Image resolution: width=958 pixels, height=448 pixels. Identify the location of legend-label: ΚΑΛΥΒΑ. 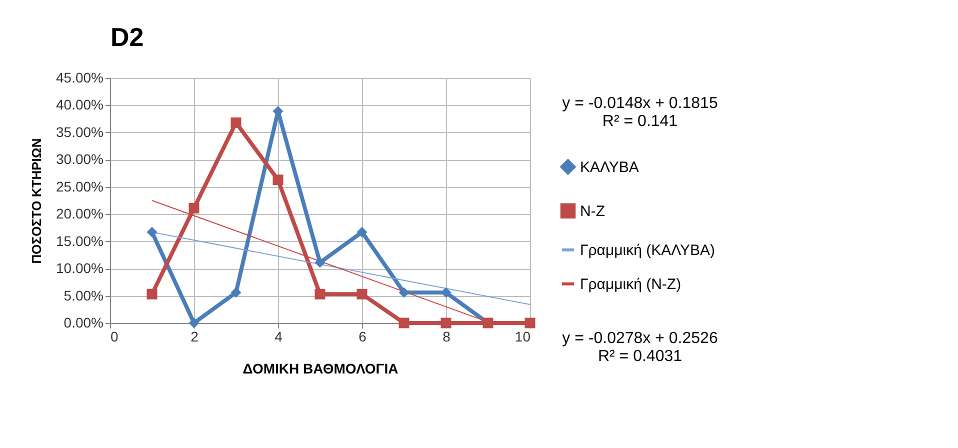
(609, 167).